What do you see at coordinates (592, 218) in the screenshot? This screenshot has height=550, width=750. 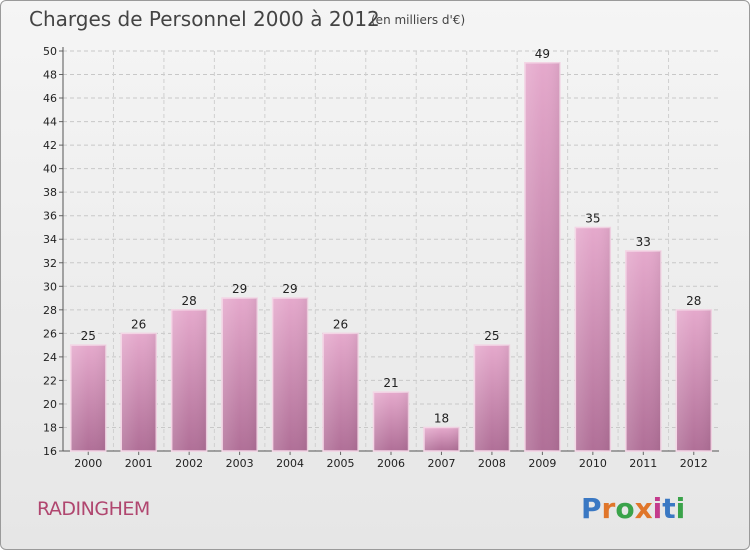 I see `bar-value-label: 35` at bounding box center [592, 218].